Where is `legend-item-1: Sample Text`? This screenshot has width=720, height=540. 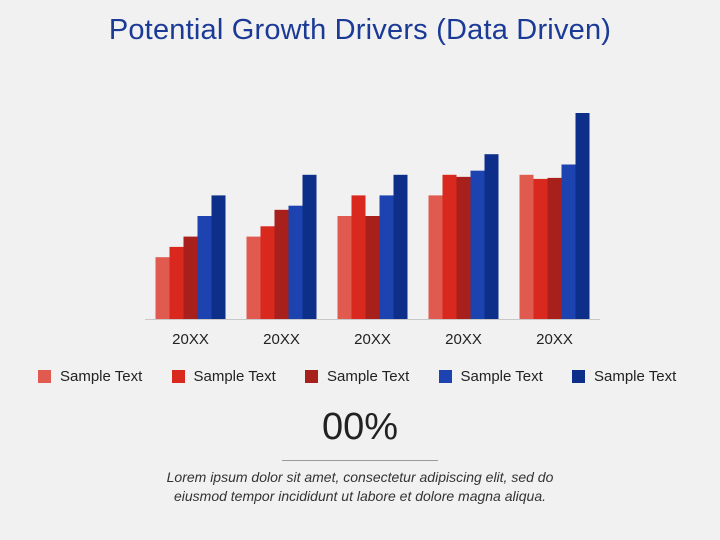
legend-item-1: Sample Text is located at coordinates (90, 376).